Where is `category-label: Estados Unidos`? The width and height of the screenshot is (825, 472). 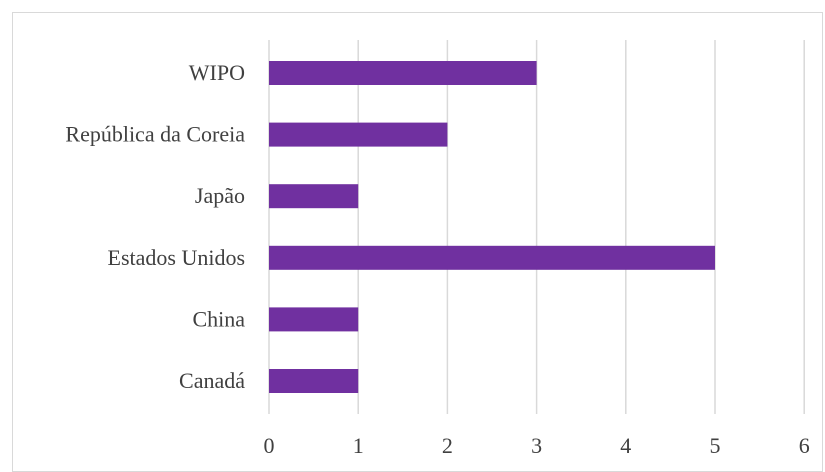
category-label: Estados Unidos is located at coordinates (177, 257).